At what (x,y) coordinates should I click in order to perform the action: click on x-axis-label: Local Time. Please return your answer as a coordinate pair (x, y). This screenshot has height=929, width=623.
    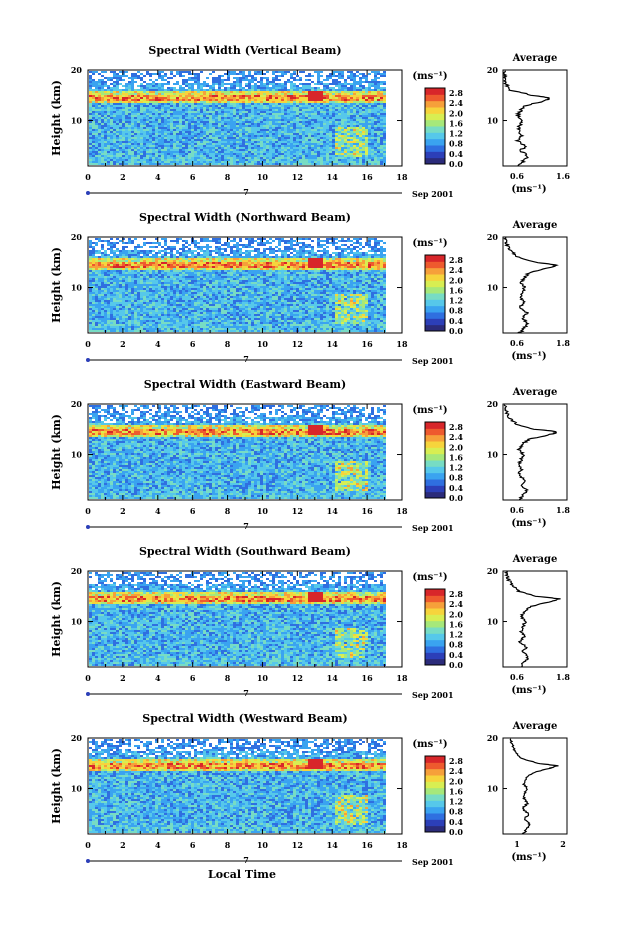
    Looking at the image, I should click on (242, 874).